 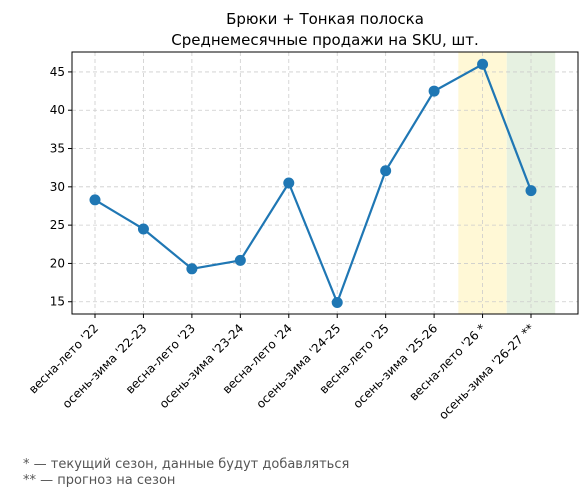 I want to click on chart-subtitle: Среднемесячные продажи на SKU, шт., so click(x=325, y=40).